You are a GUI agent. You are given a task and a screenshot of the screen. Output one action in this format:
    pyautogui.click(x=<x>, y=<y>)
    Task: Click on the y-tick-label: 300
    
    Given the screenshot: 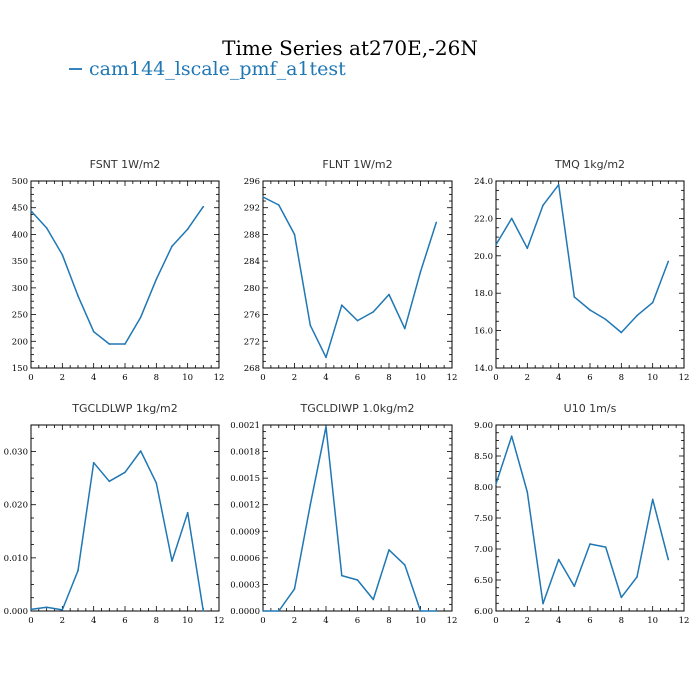 What is the action you would take?
    pyautogui.click(x=20, y=289)
    